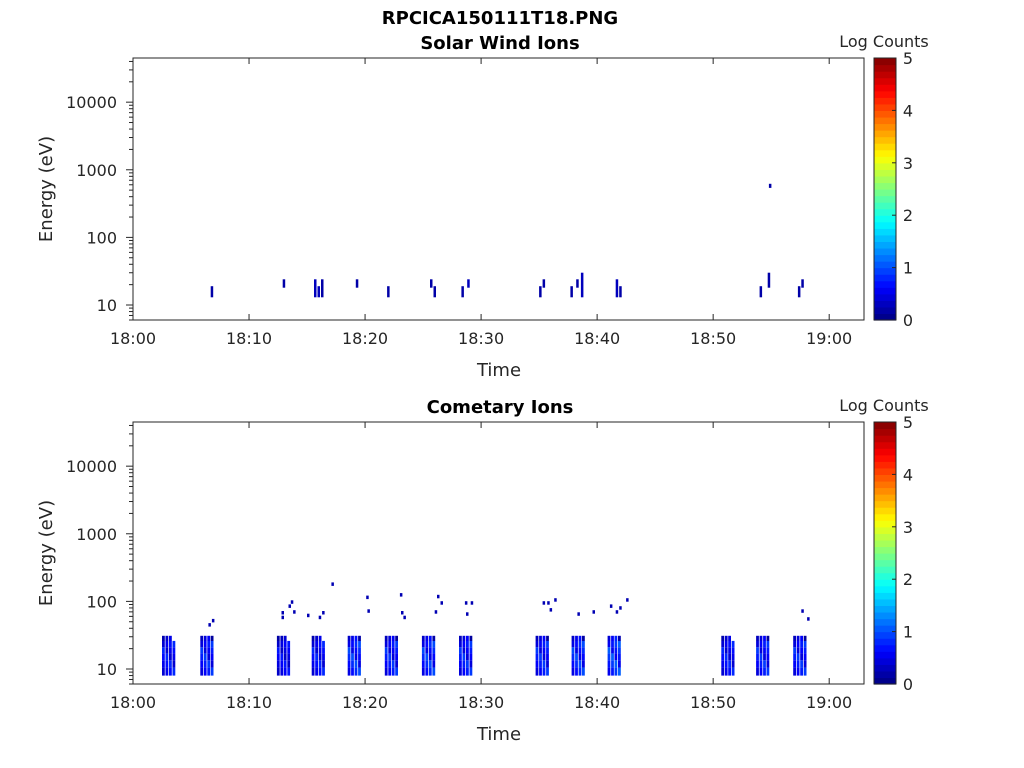 The image size is (1024, 768). I want to click on y-axis-label: Energy (eV), so click(46, 553).